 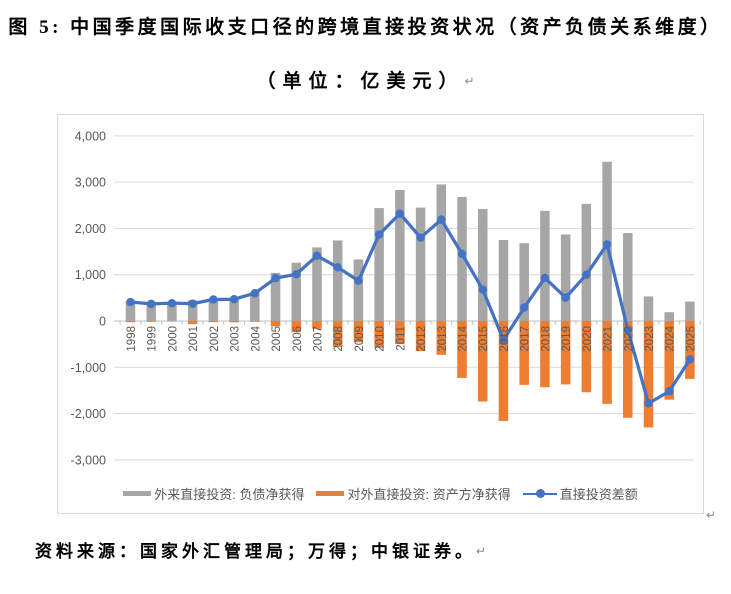 I want to click on x-axis-label-2010: 2010, so click(x=381, y=339).